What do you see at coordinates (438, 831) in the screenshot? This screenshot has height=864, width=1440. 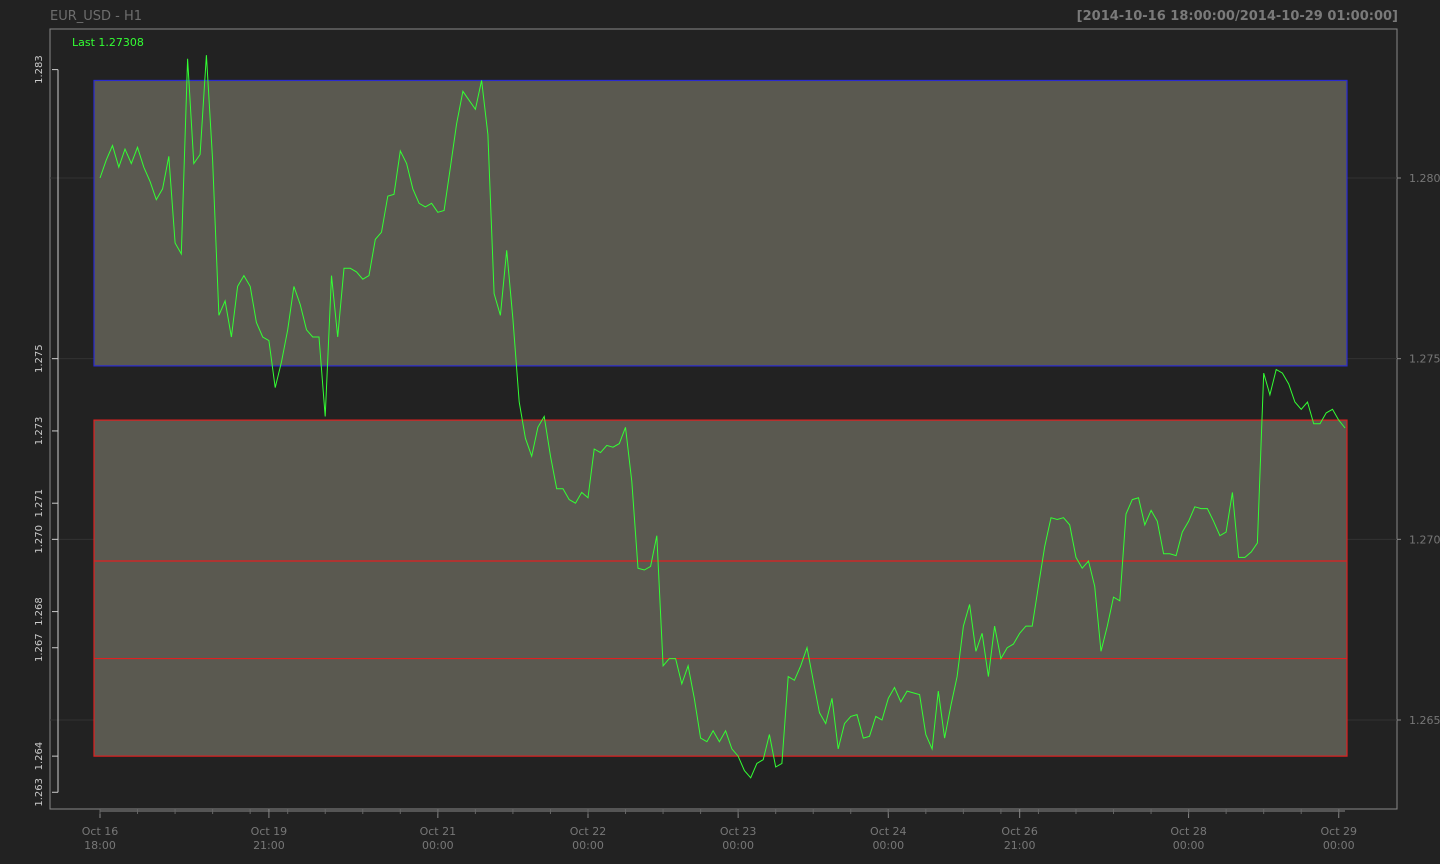 I see `x-tick-label: Oct 21` at bounding box center [438, 831].